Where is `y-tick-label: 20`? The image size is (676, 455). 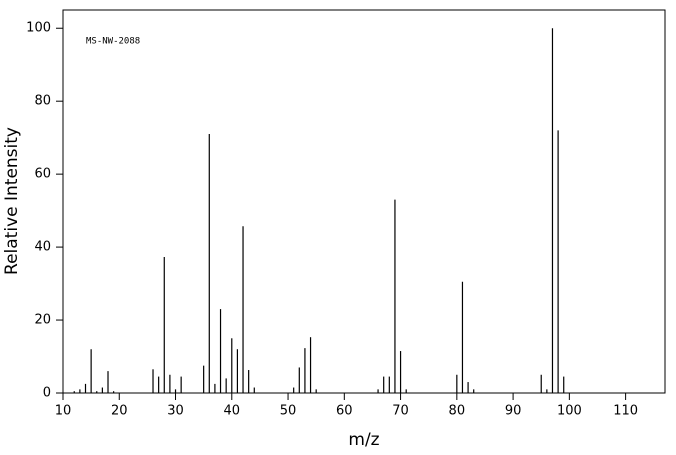 y-tick-label: 20 is located at coordinates (42, 320).